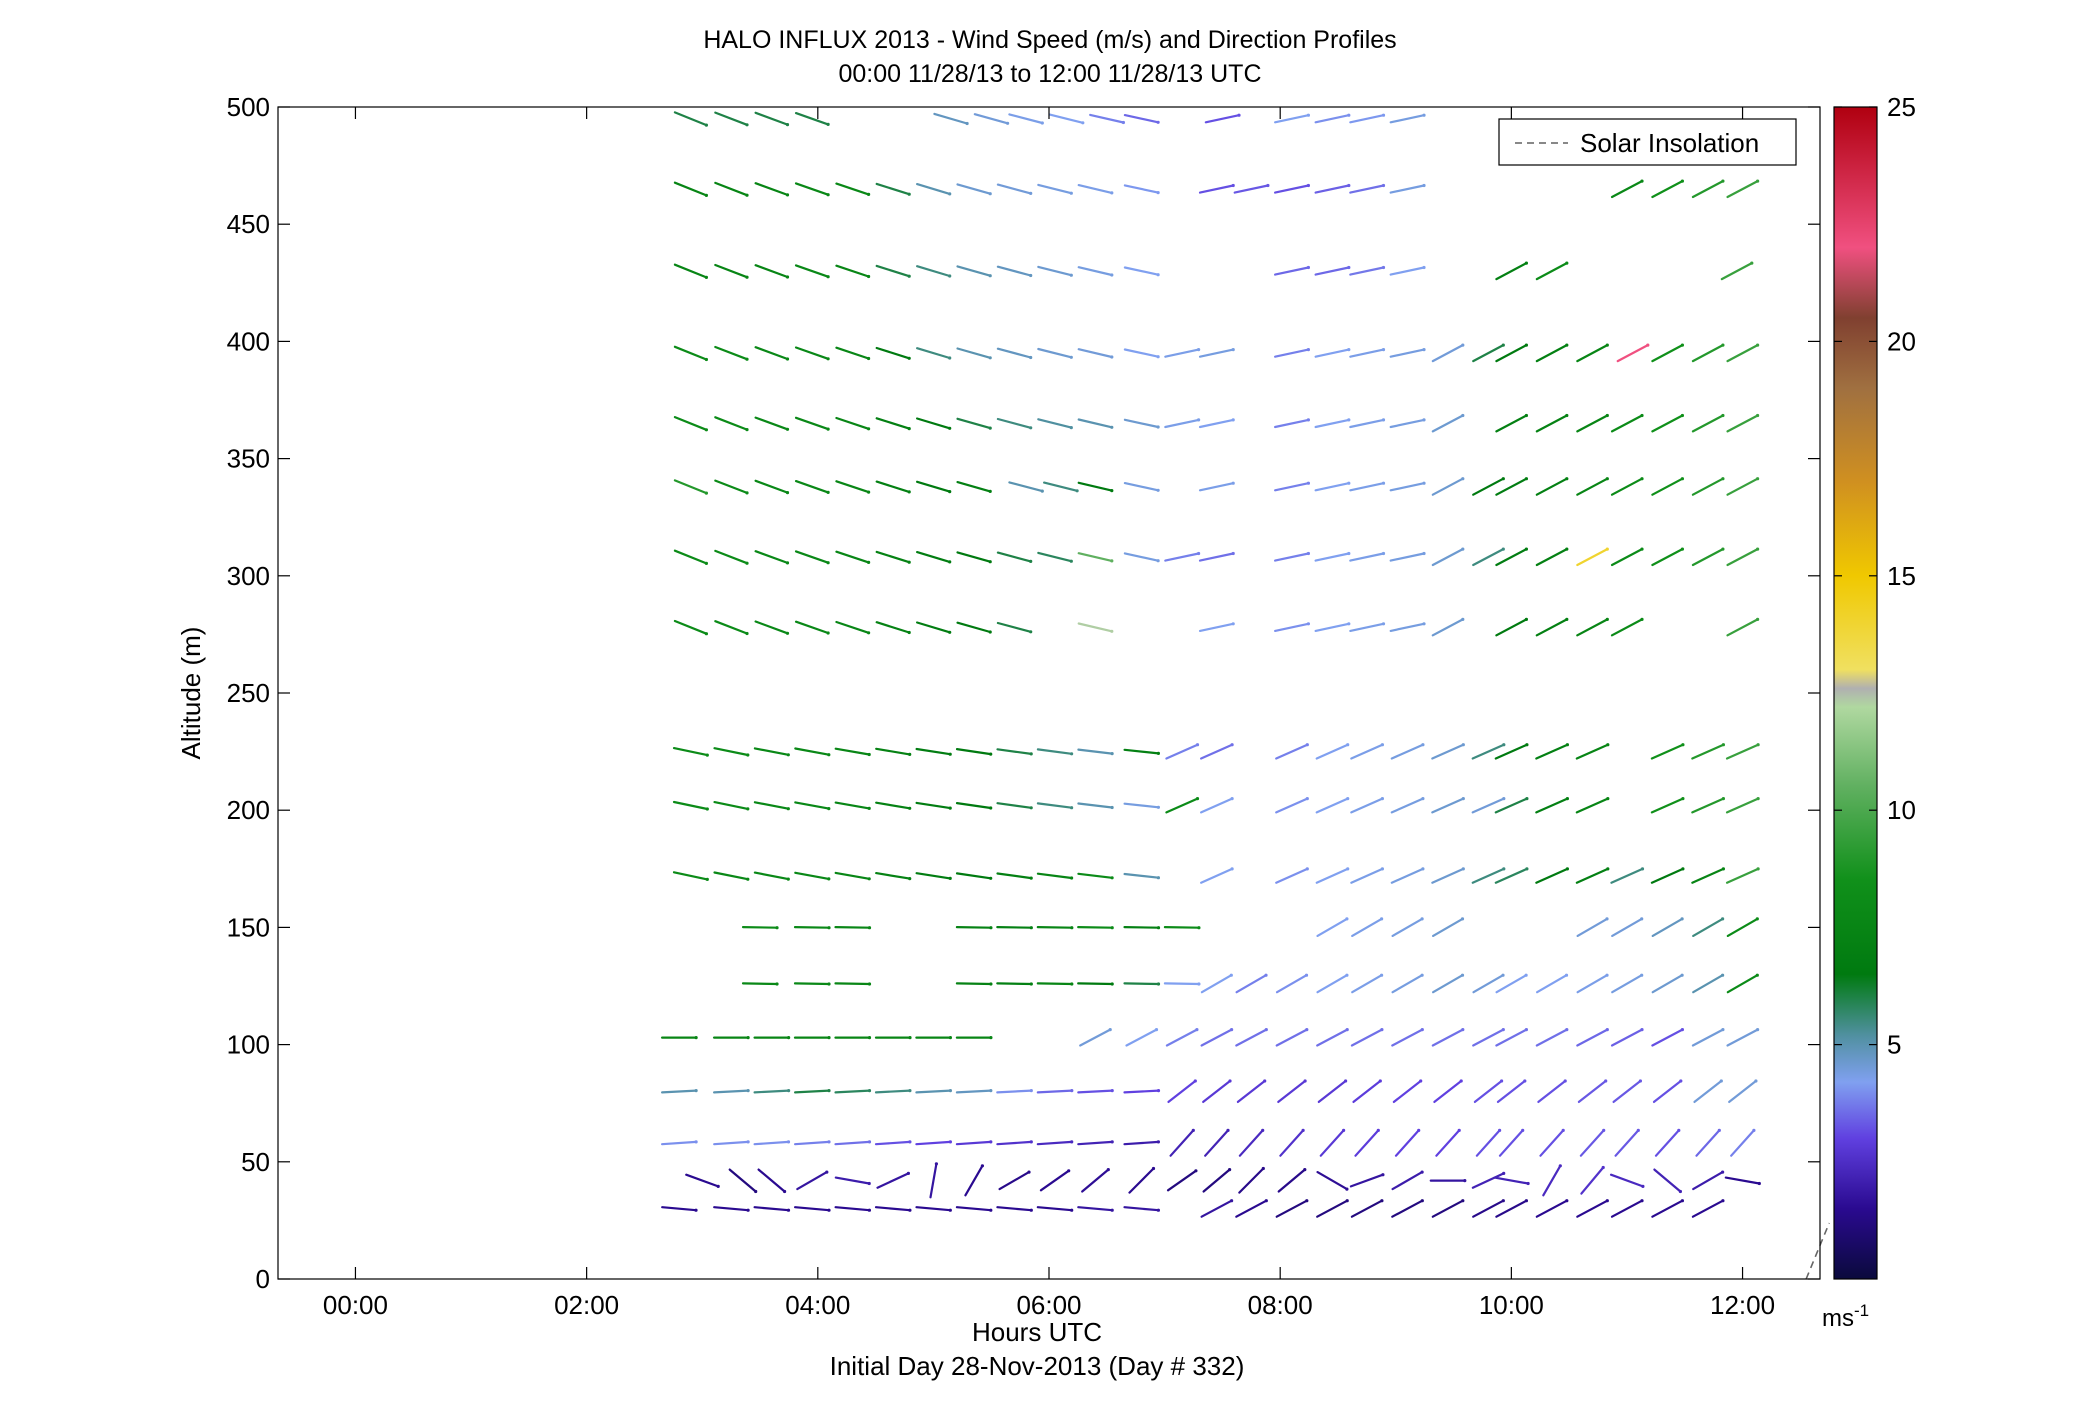  What do you see at coordinates (1742, 1305) in the screenshot?
I see `x-tick-label: 12:00` at bounding box center [1742, 1305].